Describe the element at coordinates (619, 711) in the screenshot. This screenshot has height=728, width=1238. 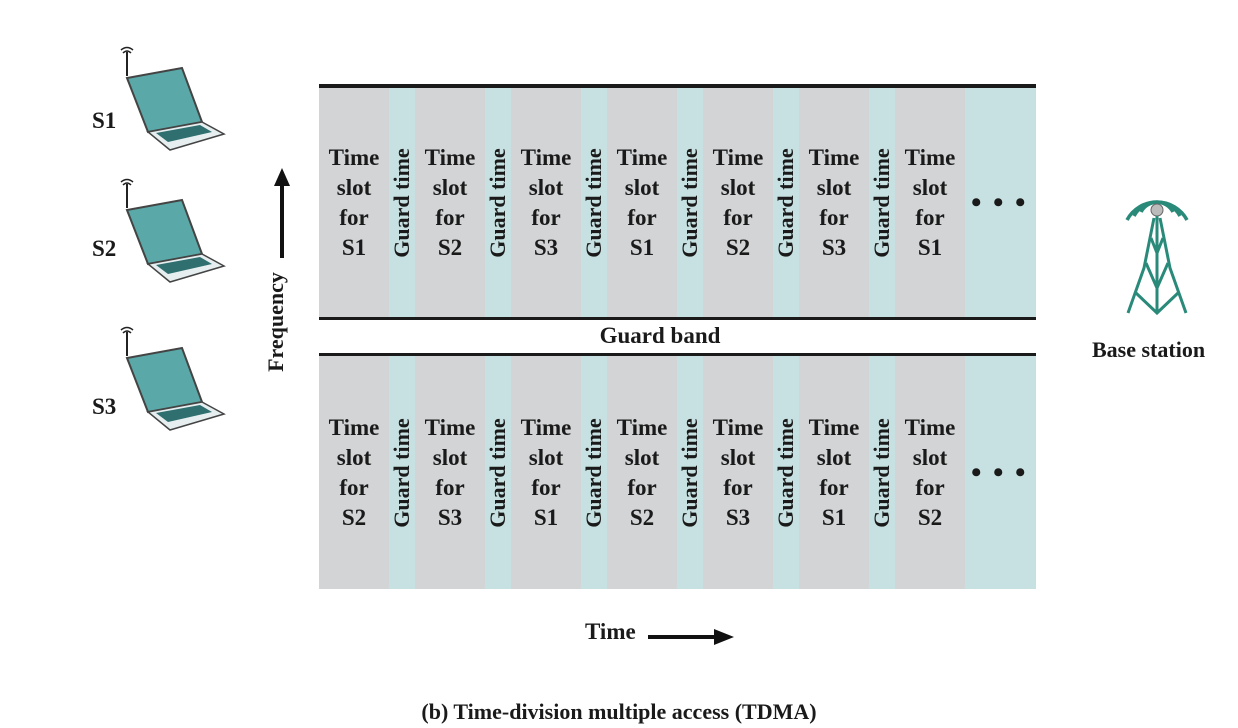
I see `figure-caption: (b) Time-division multiple access (TDMA)` at that location.